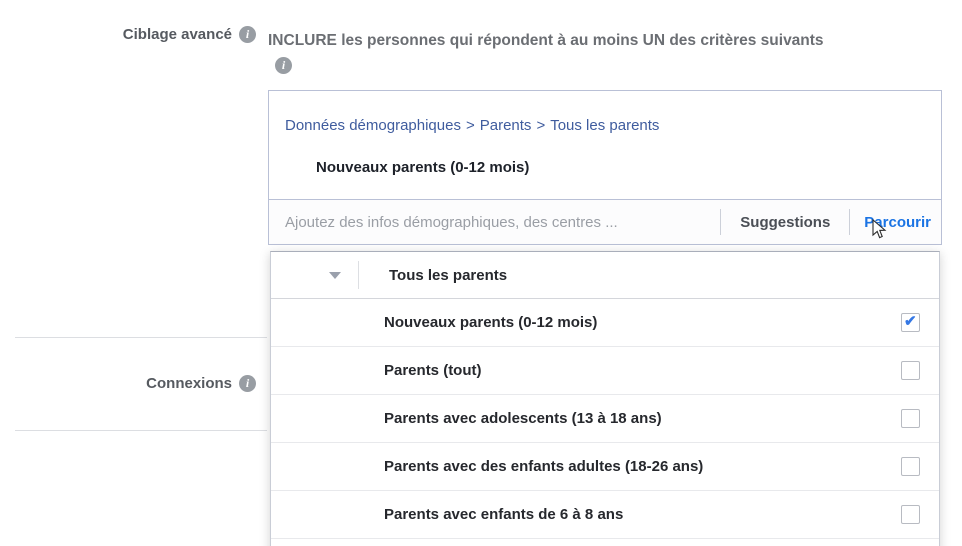  Describe the element at coordinates (189, 383) in the screenshot. I see `connections-label: Connexions` at that location.